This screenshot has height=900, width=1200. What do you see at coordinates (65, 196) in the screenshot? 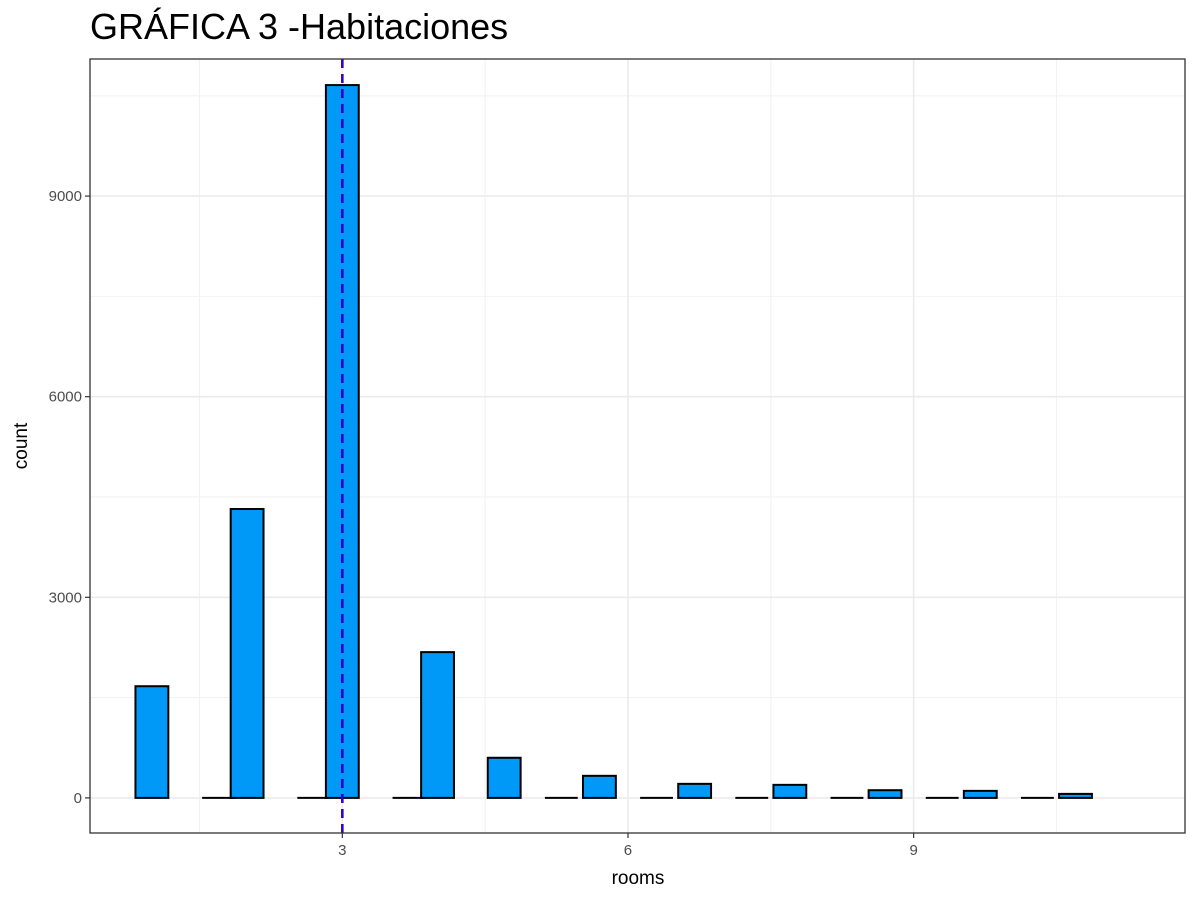
I see `y-tick-label: 9000` at bounding box center [65, 196].